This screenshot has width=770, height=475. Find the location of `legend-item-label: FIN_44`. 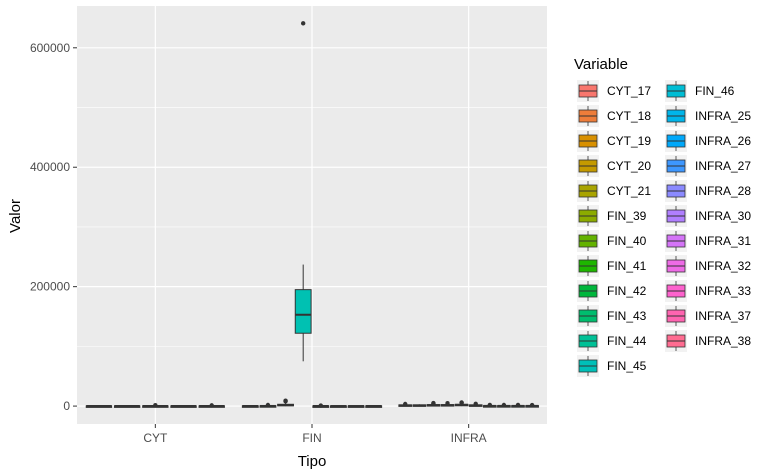

legend-item-label: FIN_44 is located at coordinates (627, 341).